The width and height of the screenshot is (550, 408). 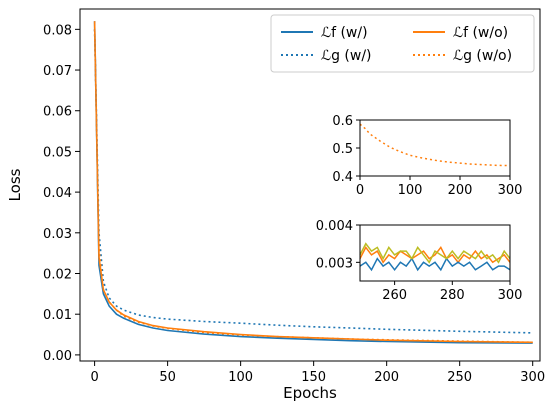 I want to click on y-axis-label: Loss, so click(x=15, y=184).